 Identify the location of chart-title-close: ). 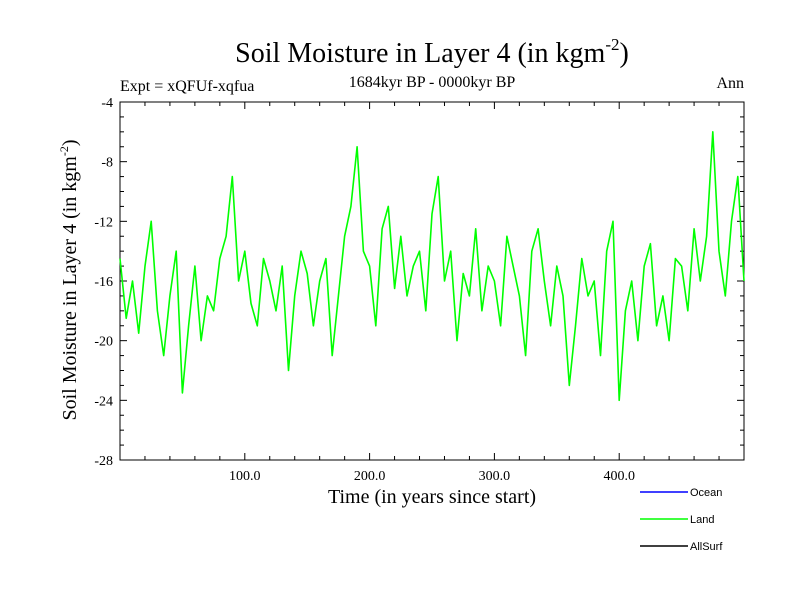
(624, 53).